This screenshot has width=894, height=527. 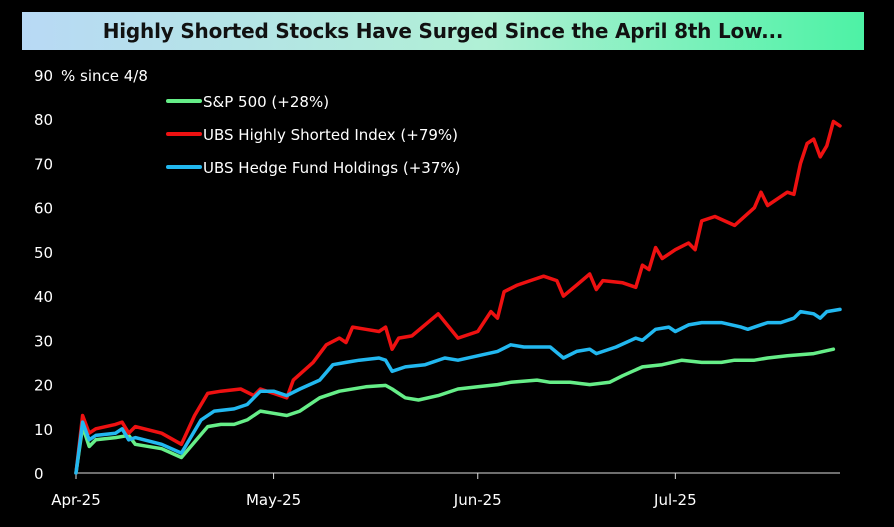 I want to click on y-tick-label: 60, so click(x=43, y=209).